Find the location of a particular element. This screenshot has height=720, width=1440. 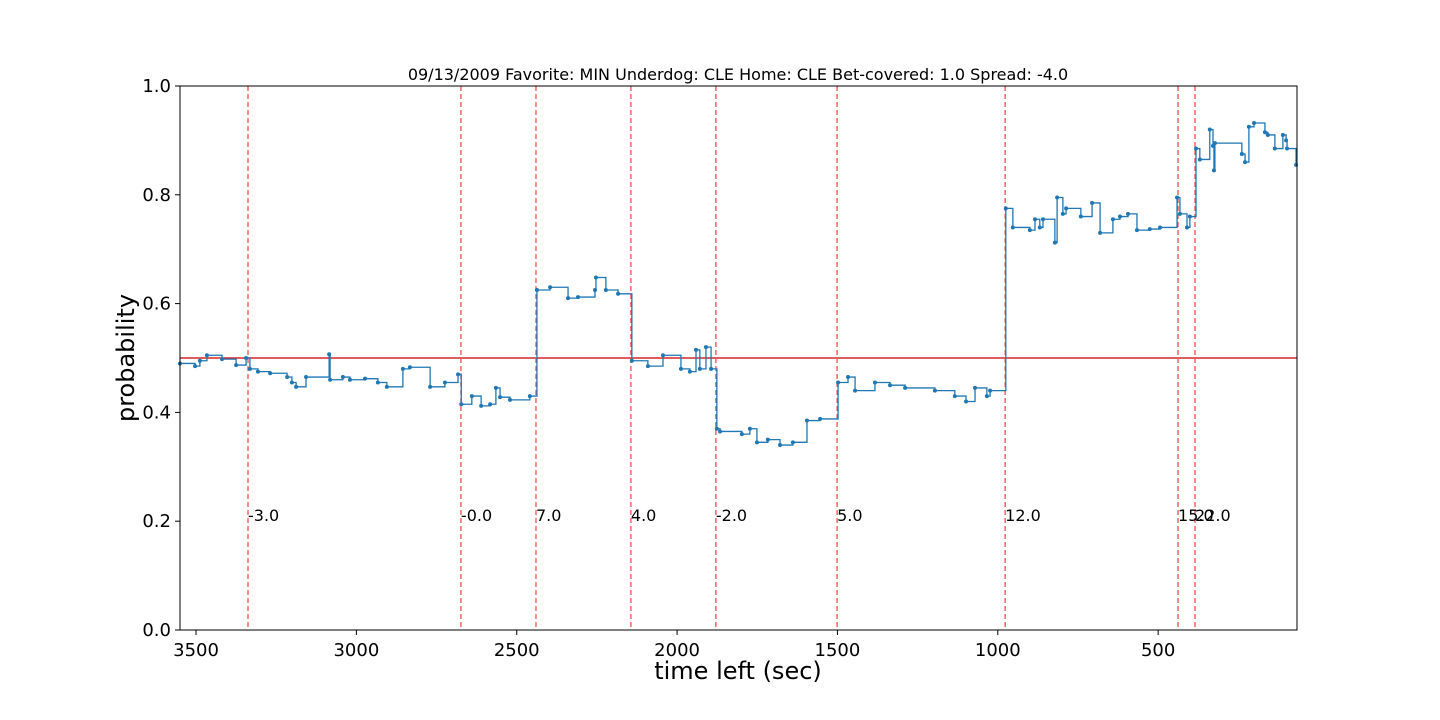

annotation: -3.0 is located at coordinates (263, 515).